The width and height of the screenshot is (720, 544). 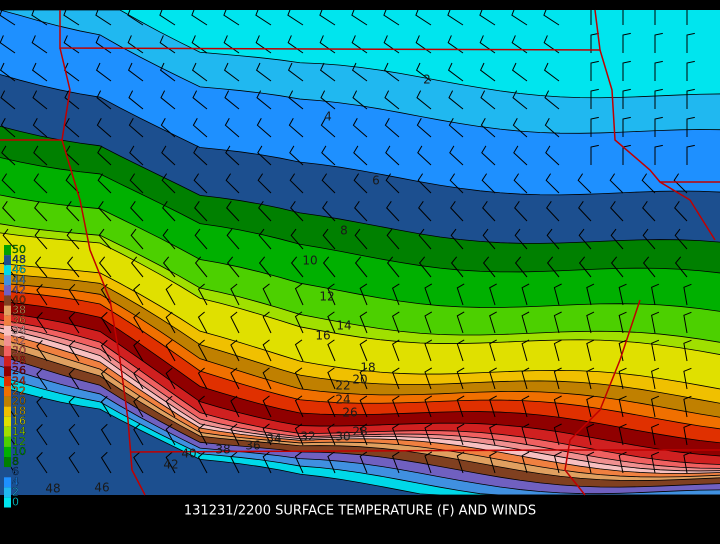 I want to click on legend-label: 8, so click(x=15, y=461).